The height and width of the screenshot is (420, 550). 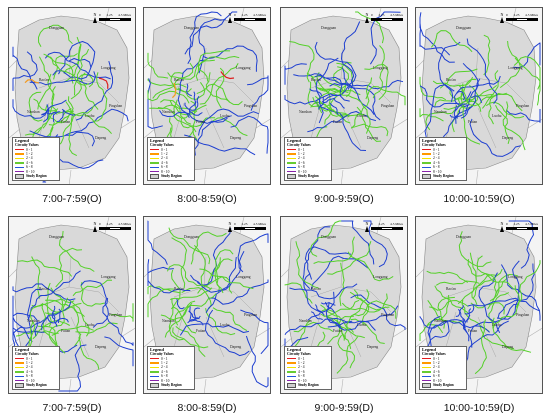 What do you see at coordinates (522, 17) in the screenshot?
I see `scale-bar: 0 2.25 4.5 Miles` at bounding box center [522, 17].